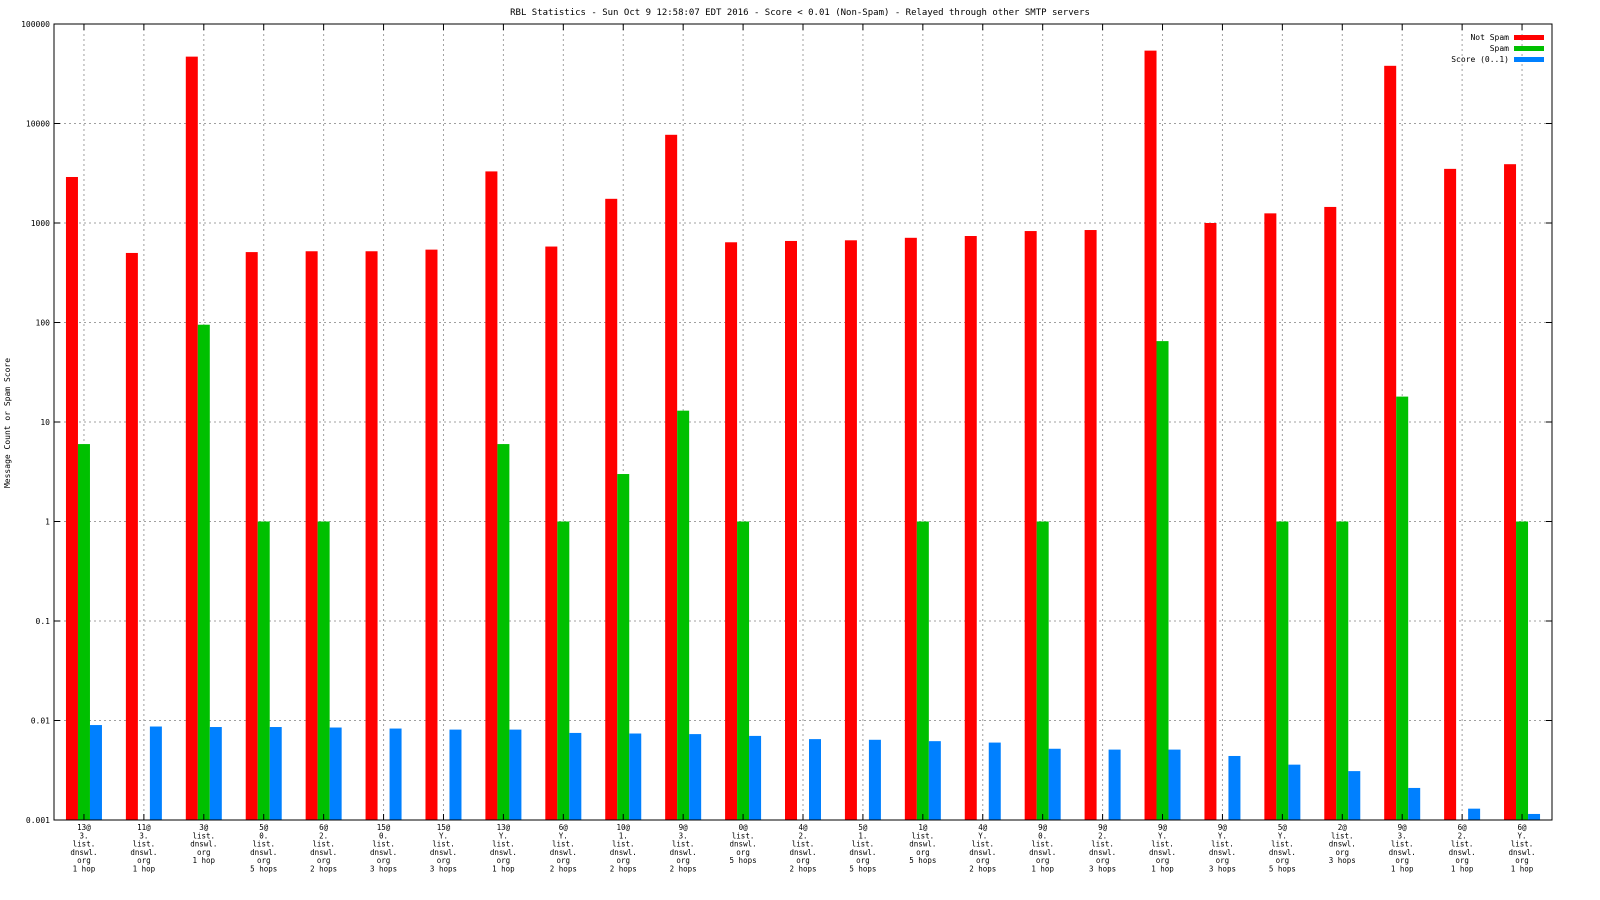 The width and height of the screenshot is (1600, 900). Describe the element at coordinates (1529, 37) in the screenshot. I see `legend-swatch` at that location.